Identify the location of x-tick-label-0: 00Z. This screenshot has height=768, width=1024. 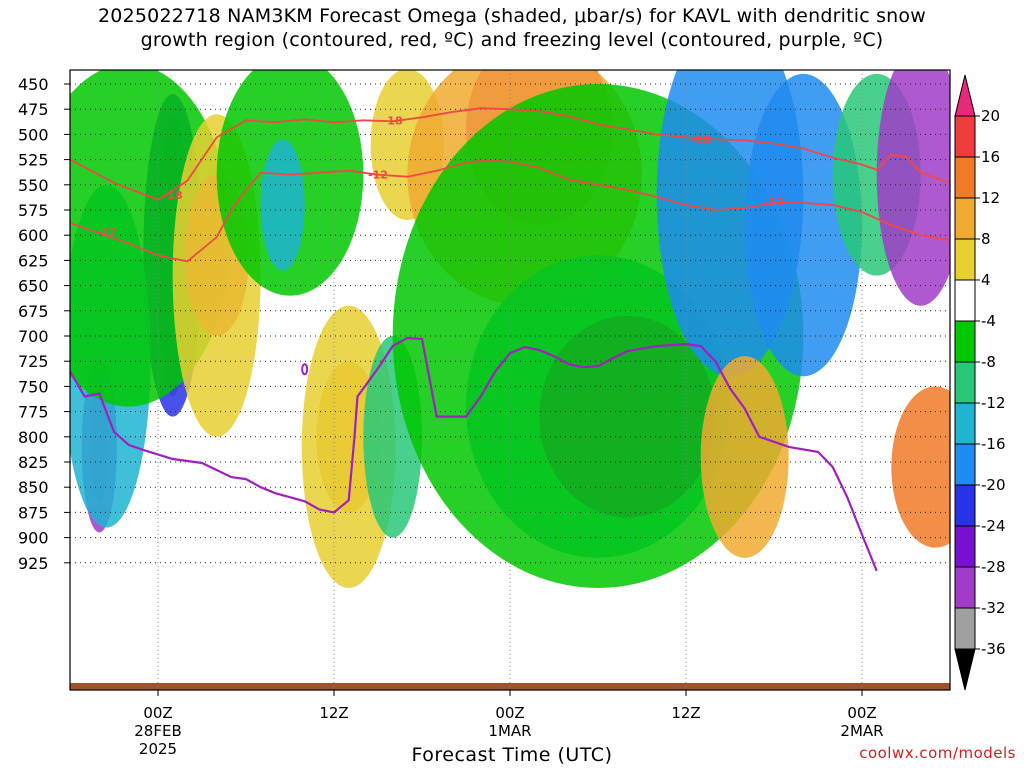
(157, 713).